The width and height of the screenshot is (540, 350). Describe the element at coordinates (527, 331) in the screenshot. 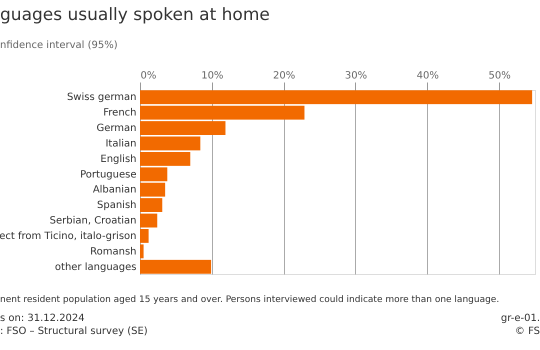

I see `text: © FS` at that location.